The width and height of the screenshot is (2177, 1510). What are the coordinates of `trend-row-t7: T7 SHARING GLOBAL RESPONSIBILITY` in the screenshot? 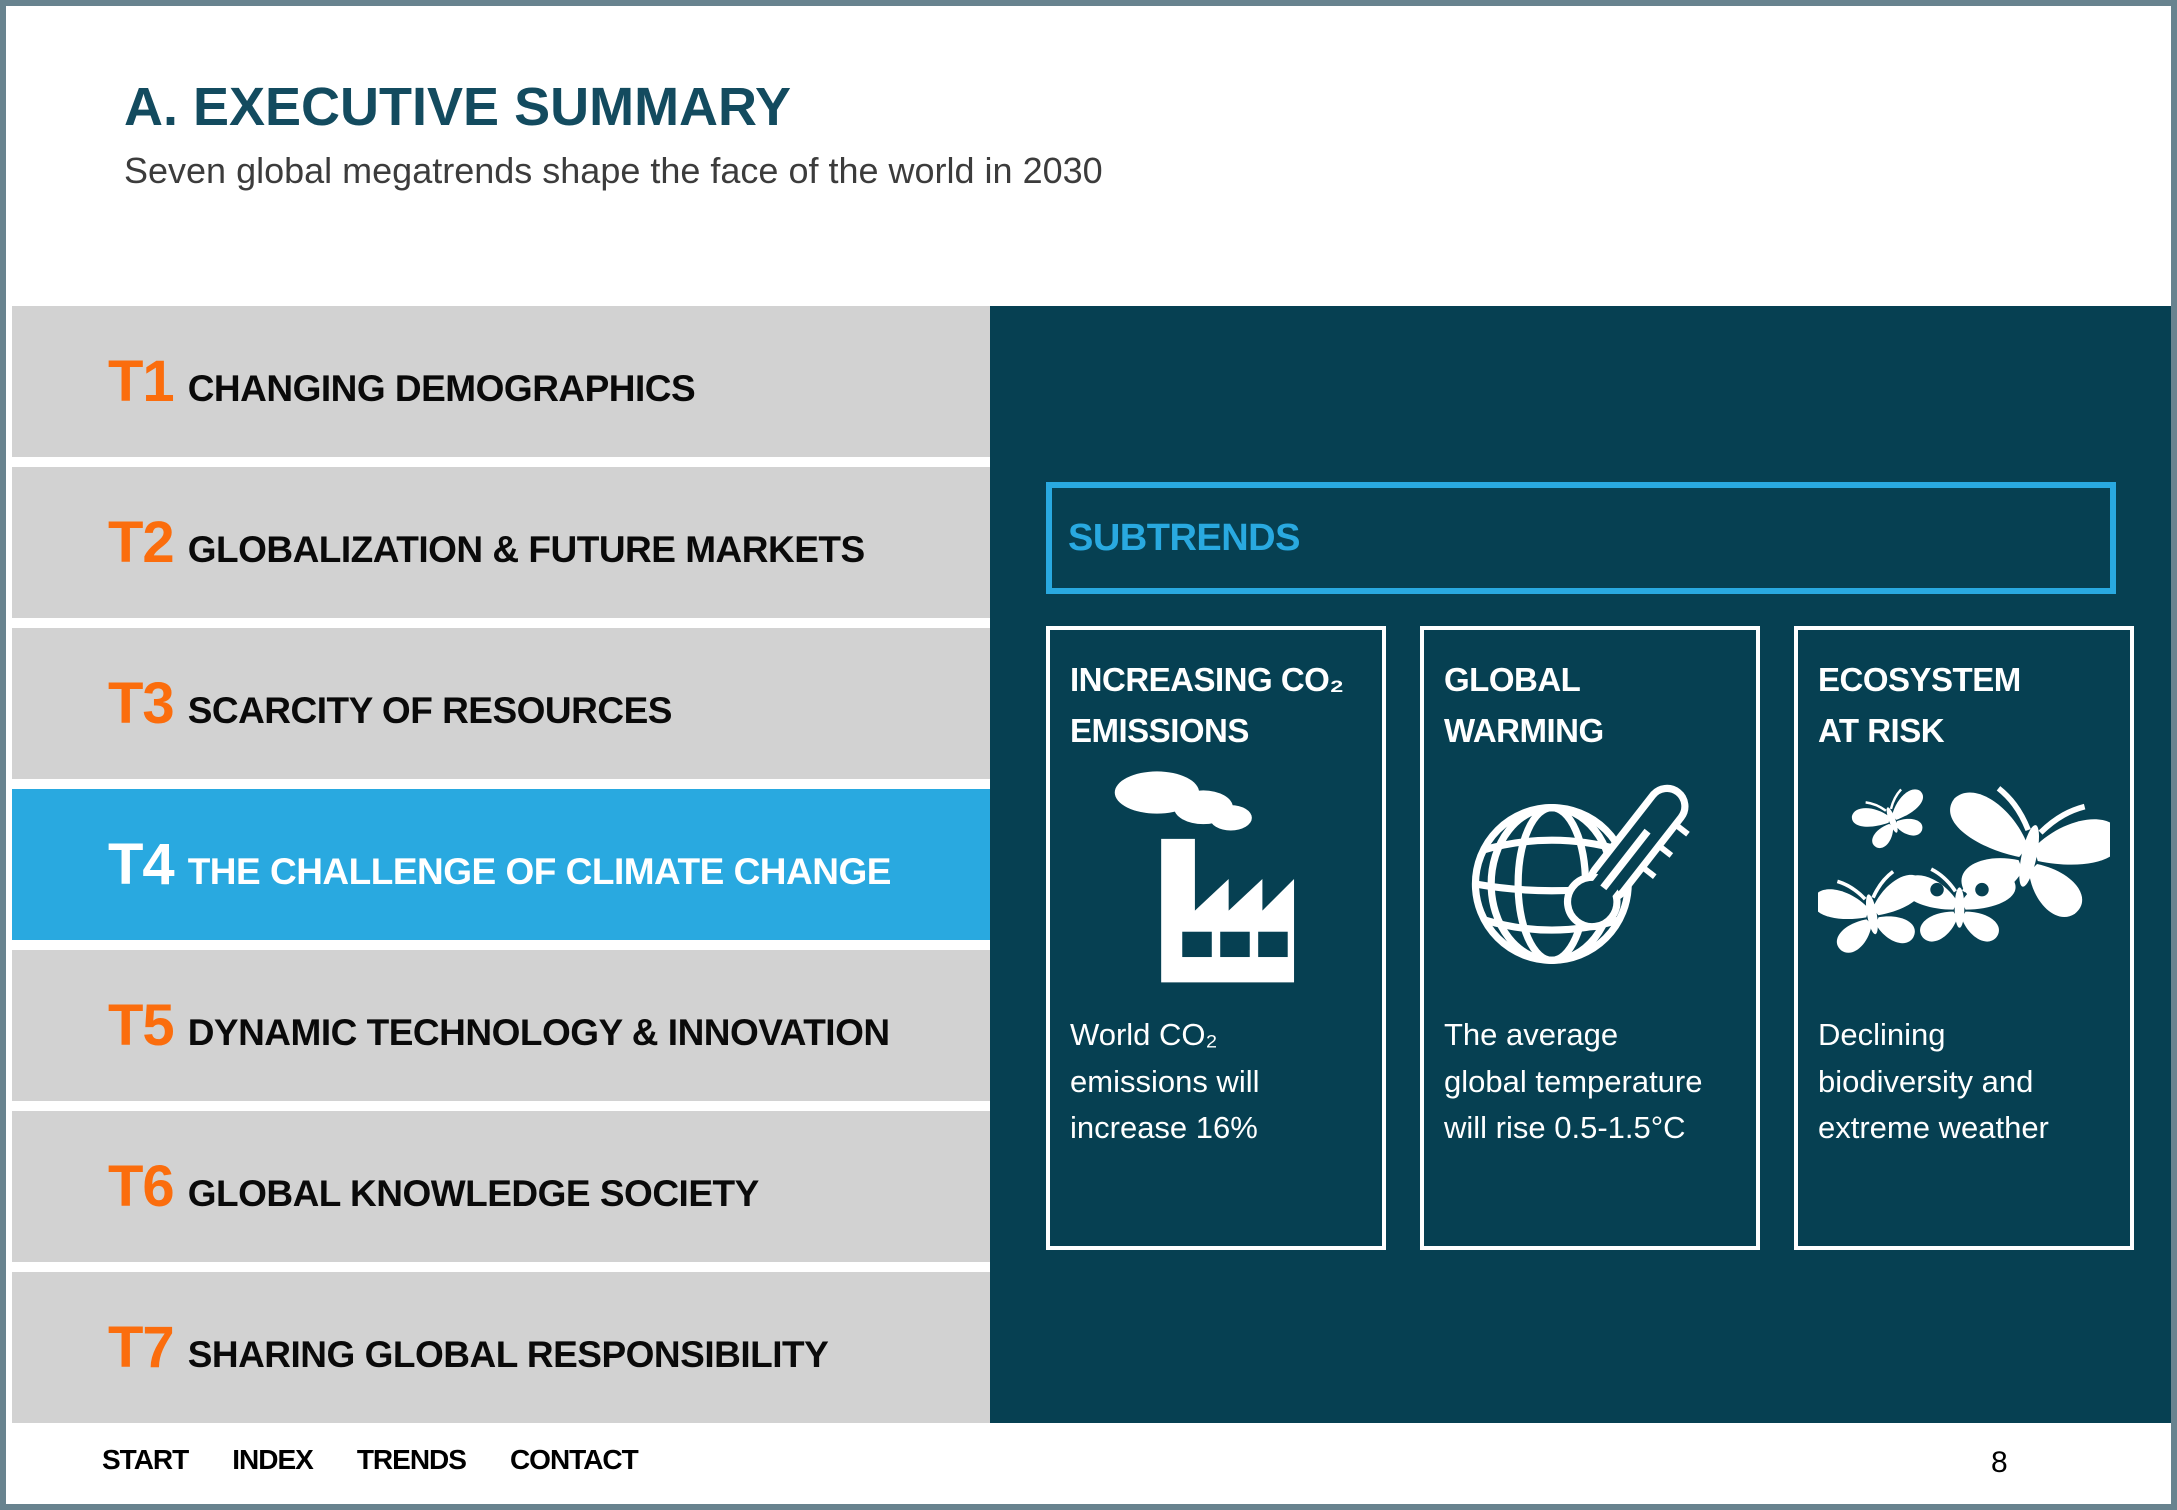 It's located at (501, 1347).